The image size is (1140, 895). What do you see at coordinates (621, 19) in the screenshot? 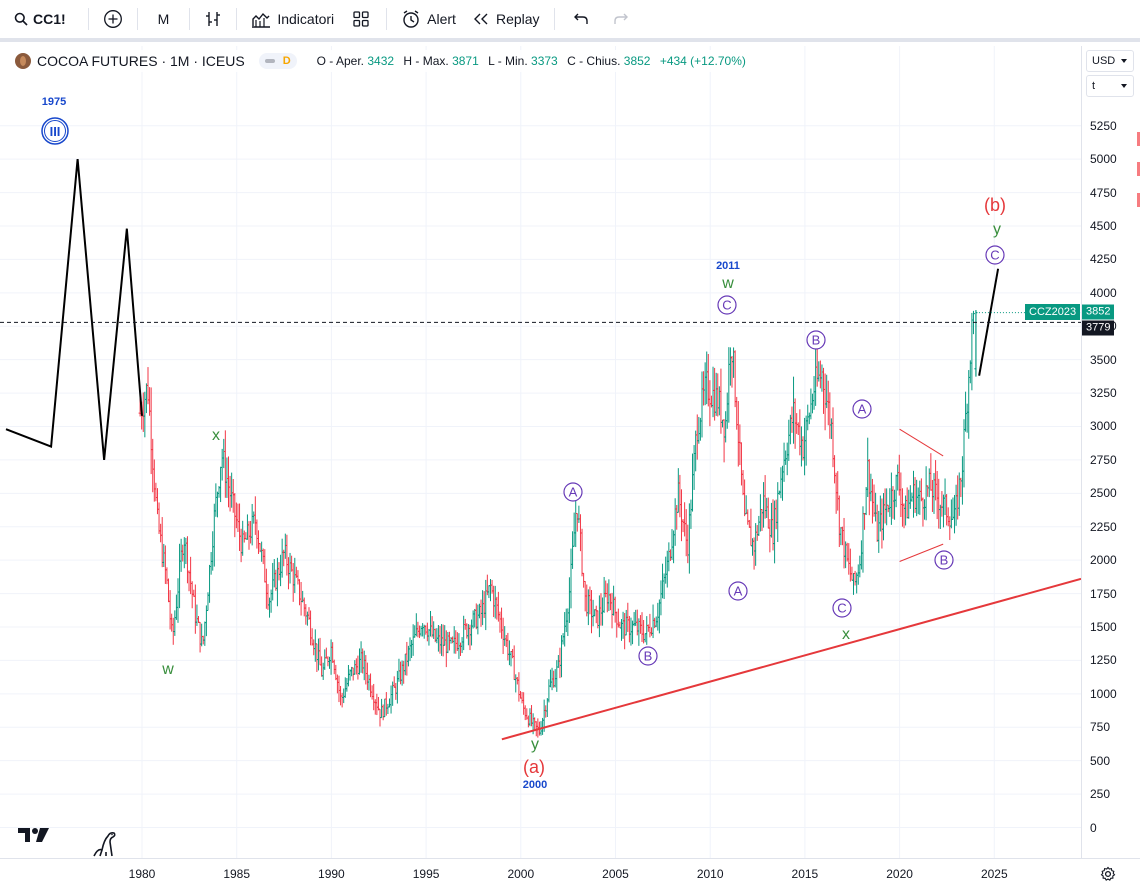
I see `redo-button` at bounding box center [621, 19].